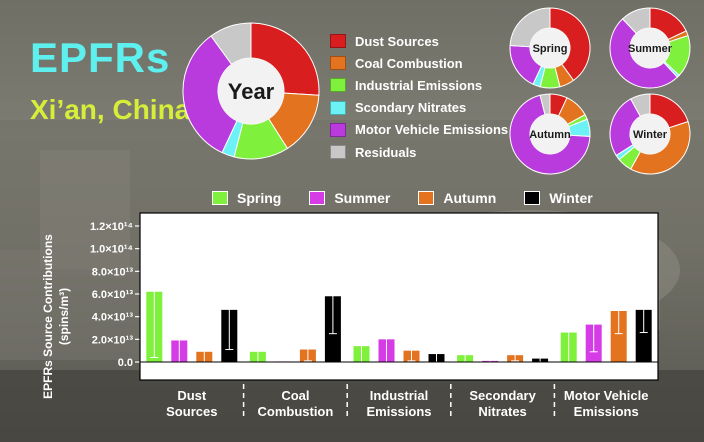 The height and width of the screenshot is (442, 704). I want to click on error-bar-summer-motor-vehicle-emissions, so click(593, 324).